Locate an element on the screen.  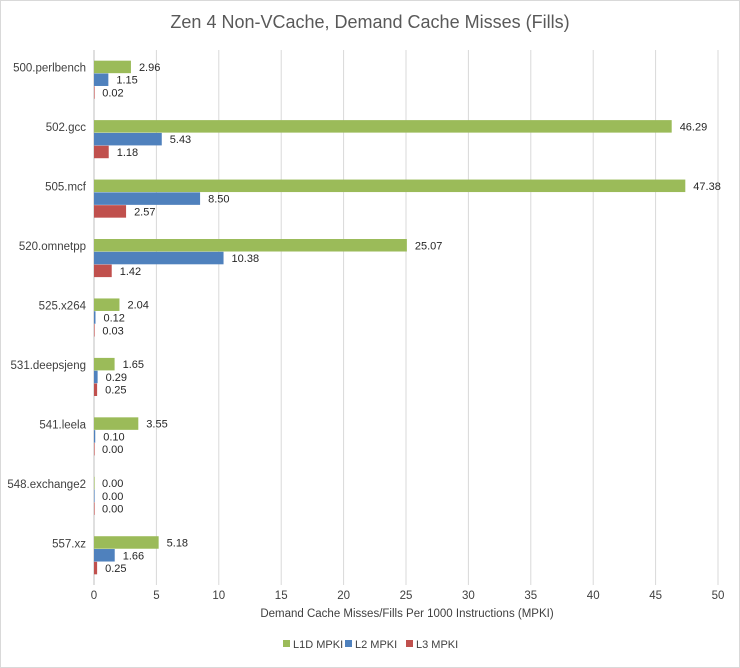
data-label: 3.55 is located at coordinates (156, 425).